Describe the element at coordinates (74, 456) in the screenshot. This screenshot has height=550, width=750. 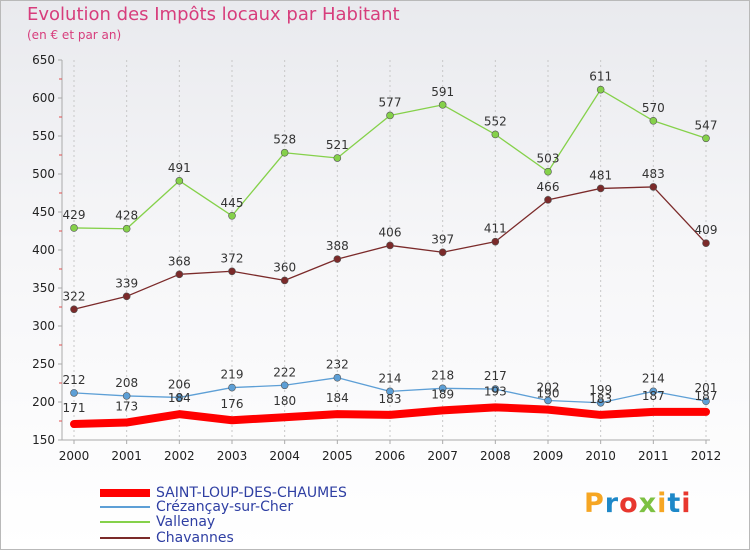
I see `x-tick-label: 2000` at that location.